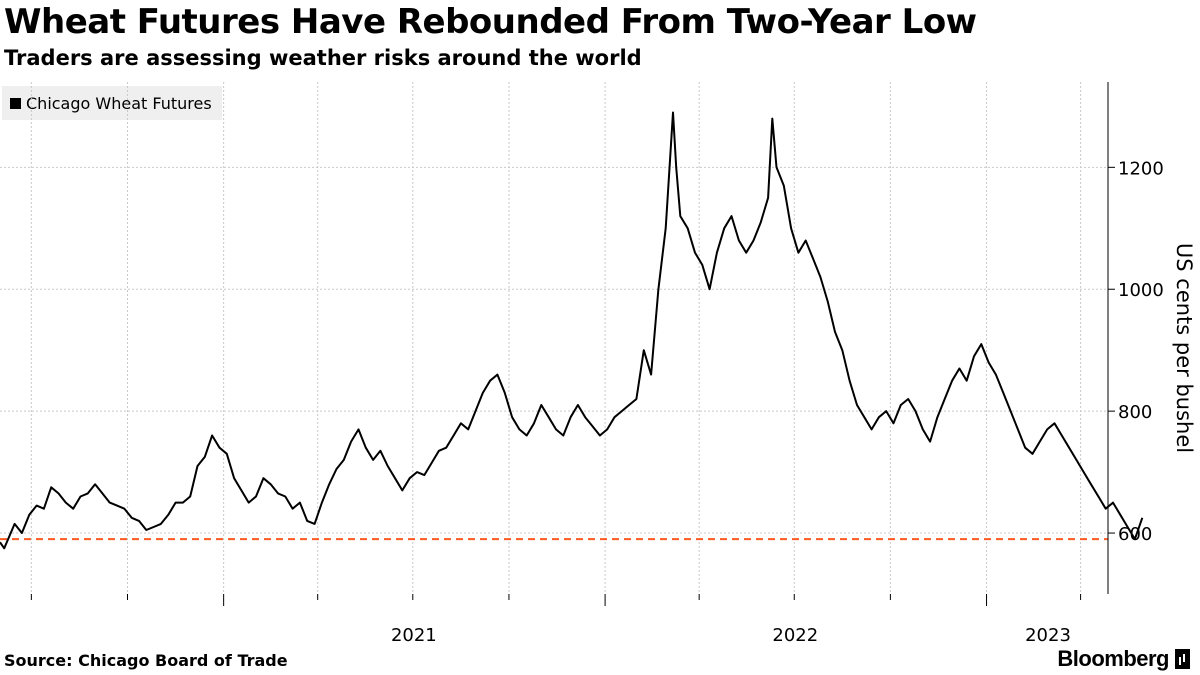 The image size is (1200, 675). Describe the element at coordinates (1135, 534) in the screenshot. I see `y-tick-label: 600` at that location.